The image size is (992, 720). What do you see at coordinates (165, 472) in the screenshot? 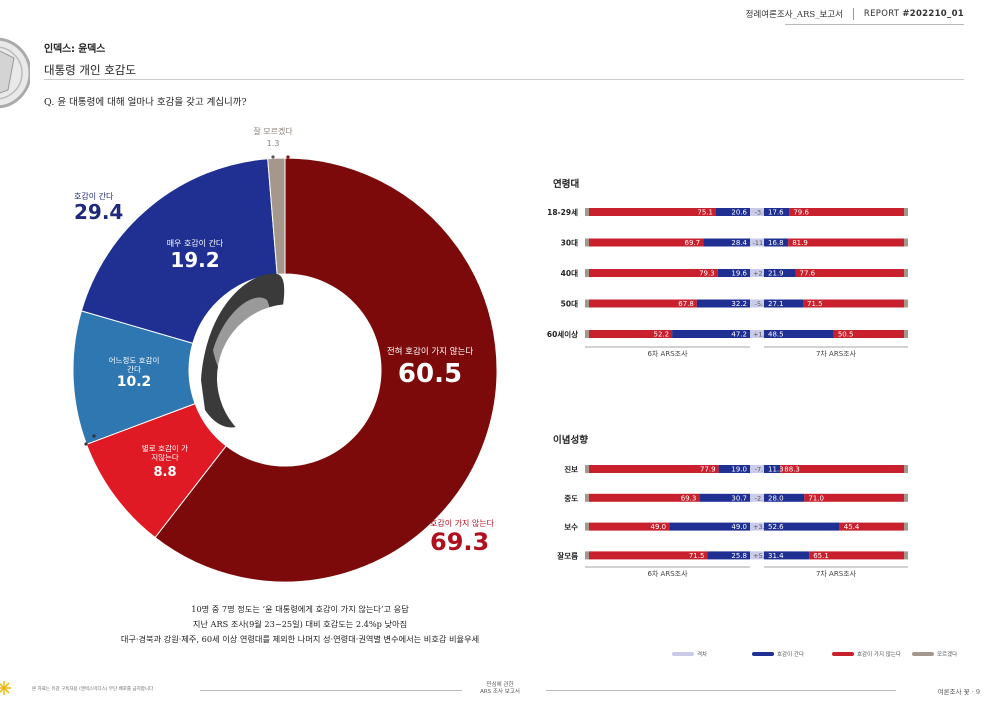
I see `somewhat-unfavorable-value: 8.8` at bounding box center [165, 472].